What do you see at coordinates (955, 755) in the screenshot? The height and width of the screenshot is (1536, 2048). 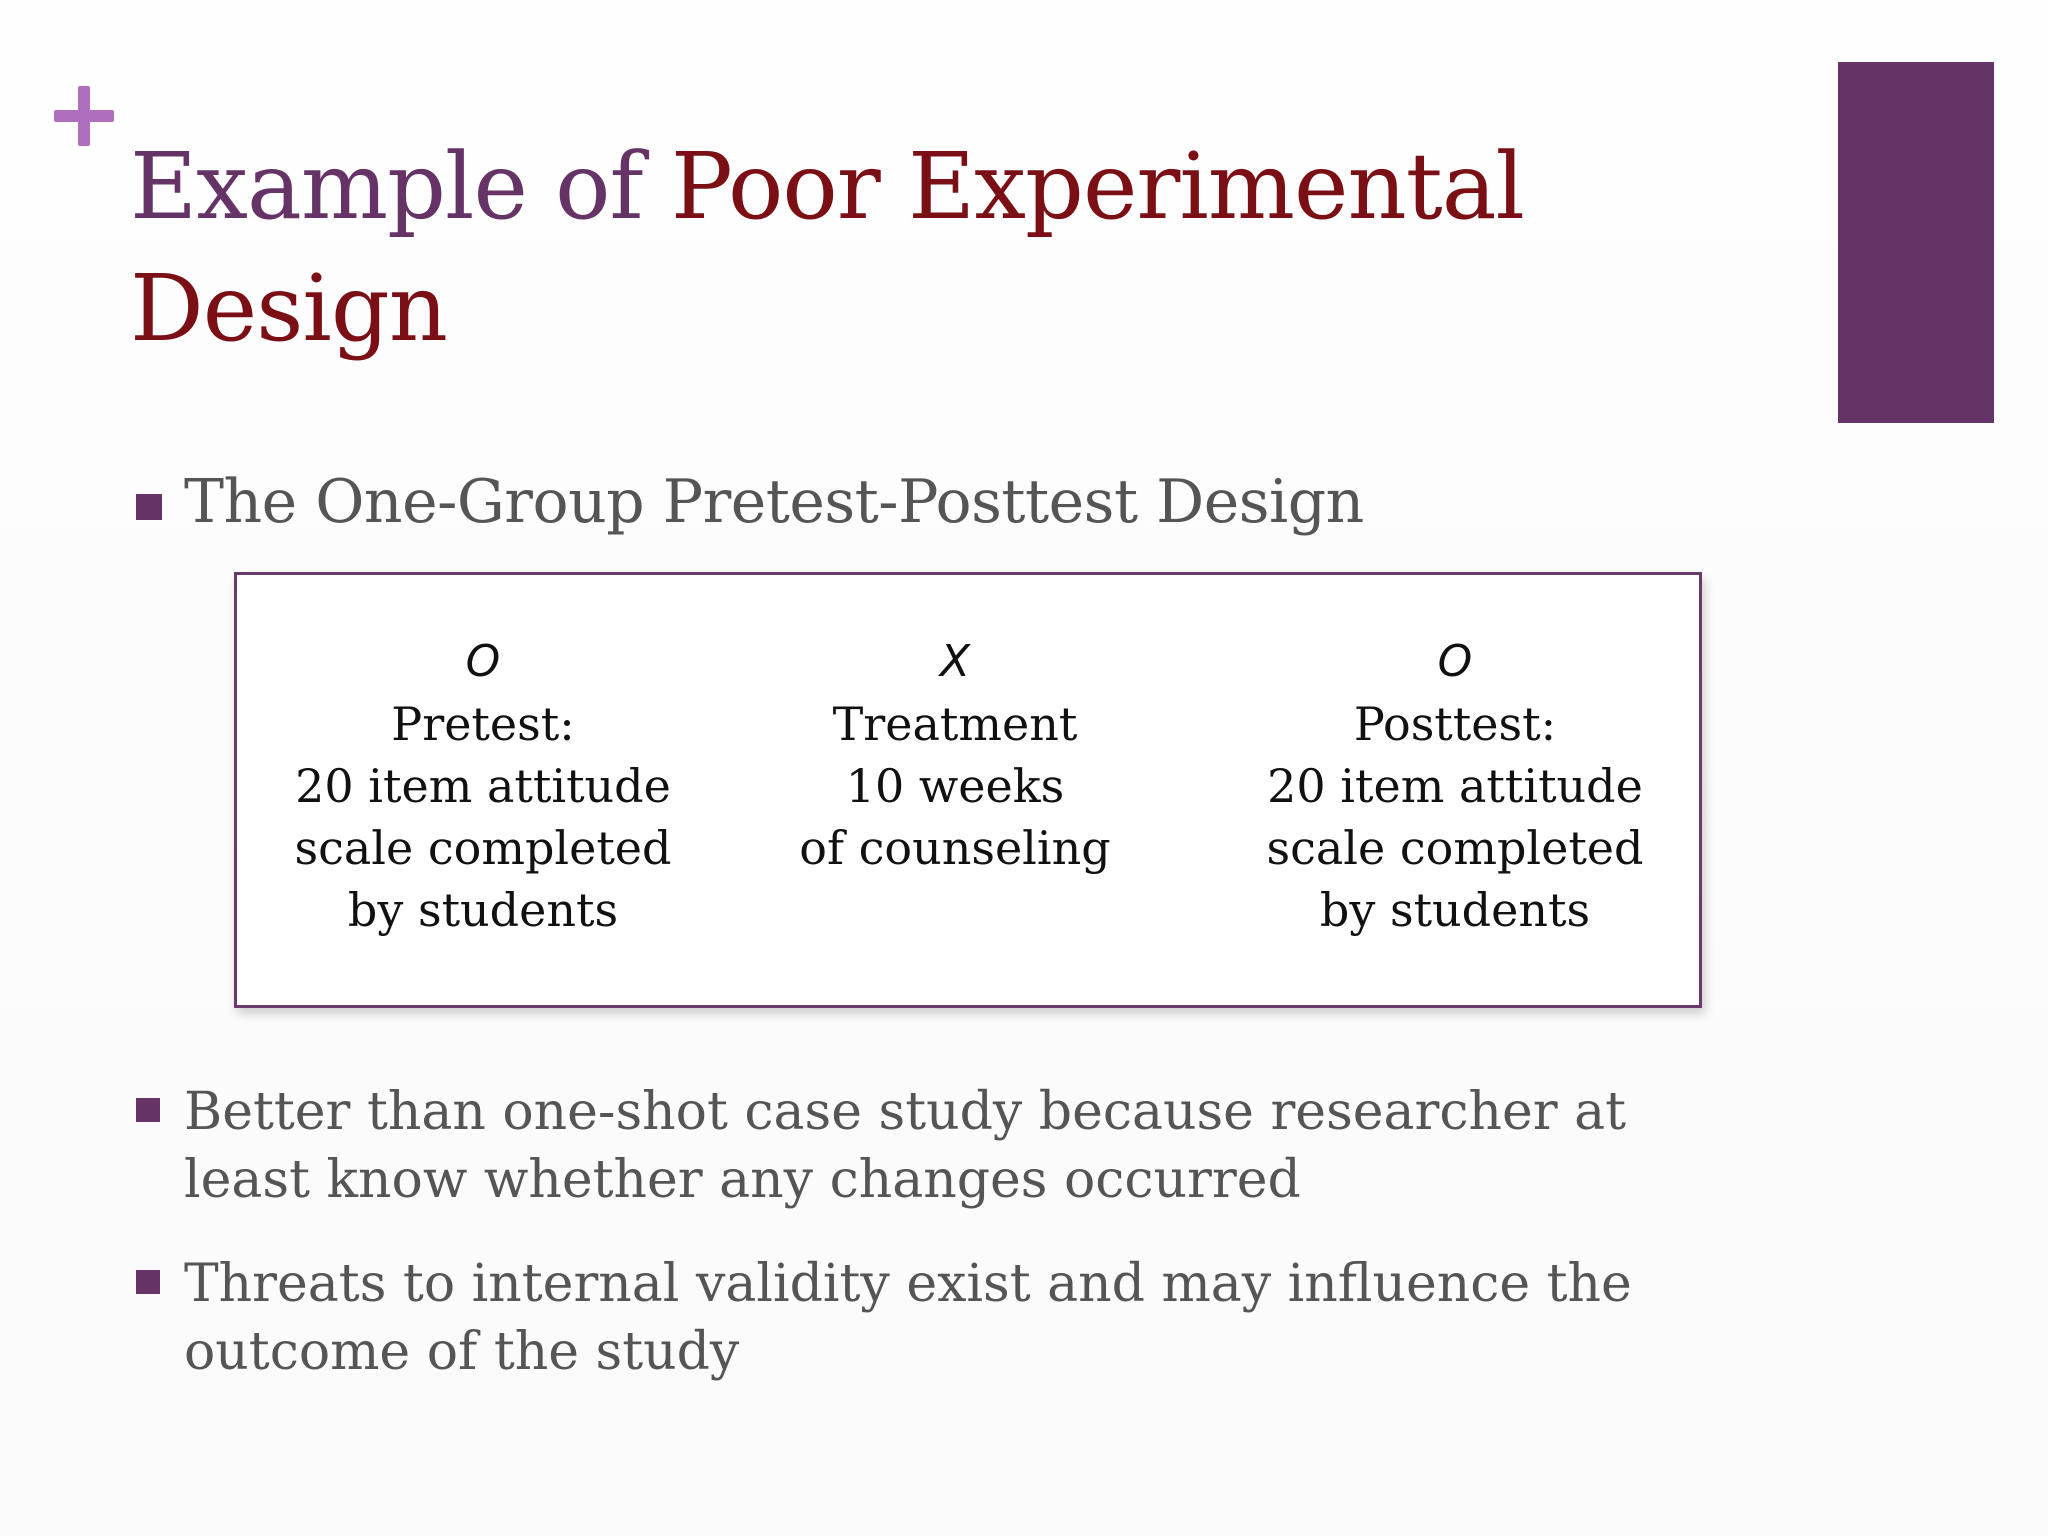 I see `treatment-column: X Treatment 10 weeks of counseling` at bounding box center [955, 755].